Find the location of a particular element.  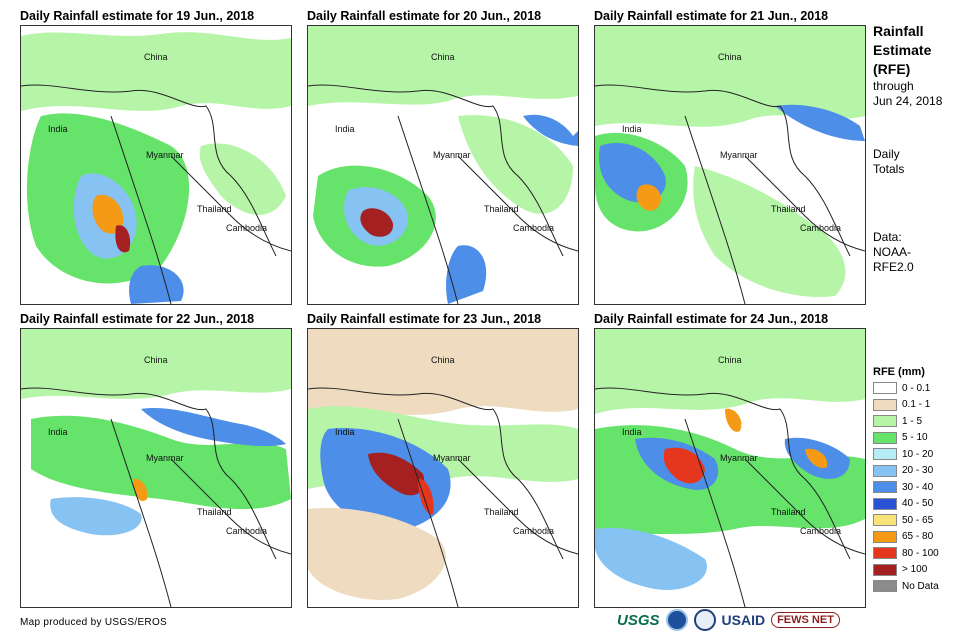

legend-item: 1 - 5 is located at coordinates (919, 421).